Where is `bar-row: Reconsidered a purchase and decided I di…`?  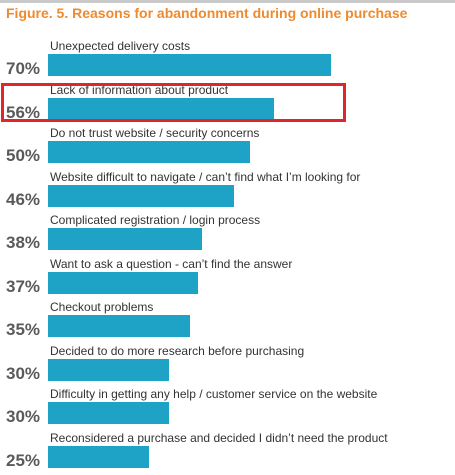
bar-row: Reconsidered a purchase and decided I di… is located at coordinates (227, 452).